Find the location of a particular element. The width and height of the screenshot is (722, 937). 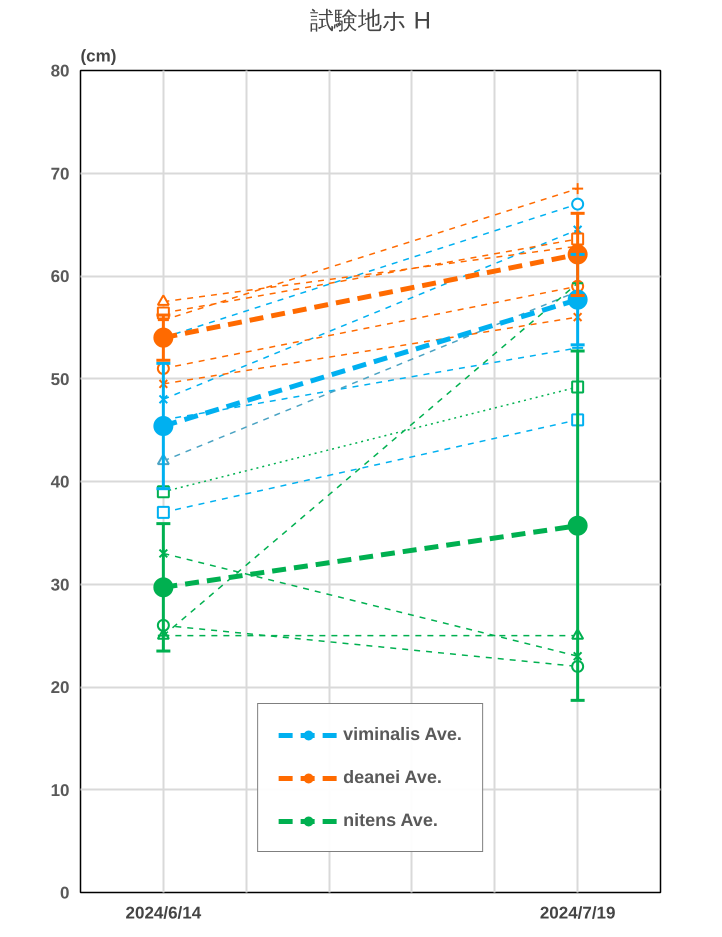

x-tick-label: 2024/7/19 is located at coordinates (578, 913).